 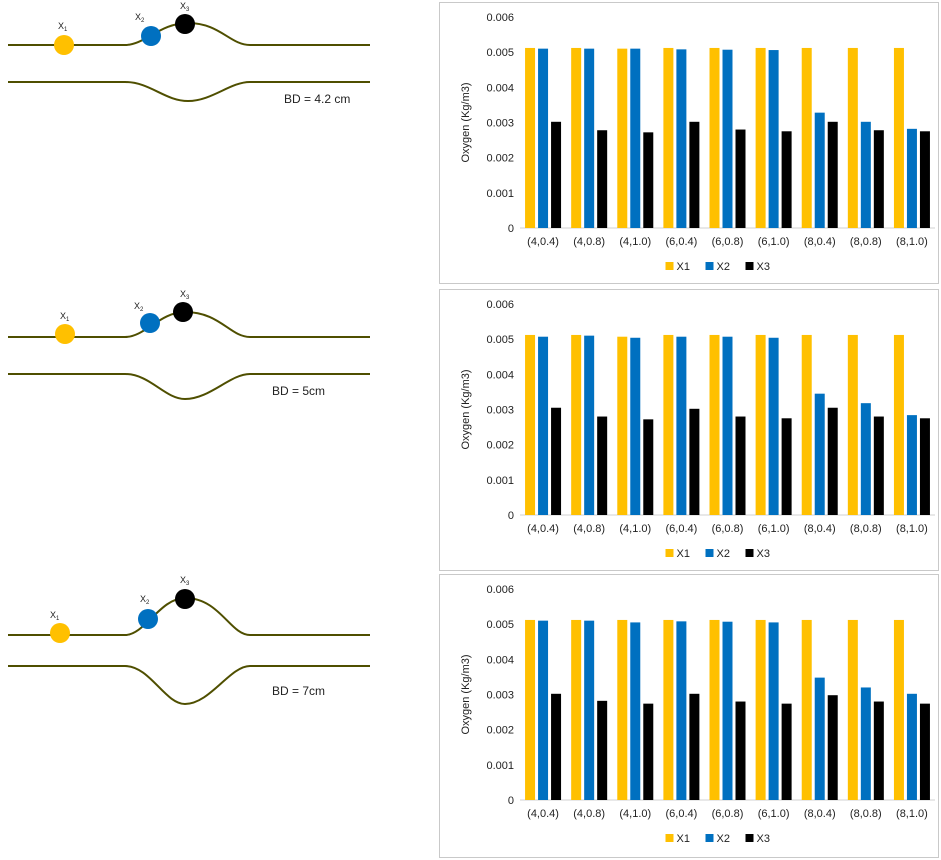 I want to click on channel-diagram-2: X1 X2 X3 BD = 5cm, so click(x=189, y=345).